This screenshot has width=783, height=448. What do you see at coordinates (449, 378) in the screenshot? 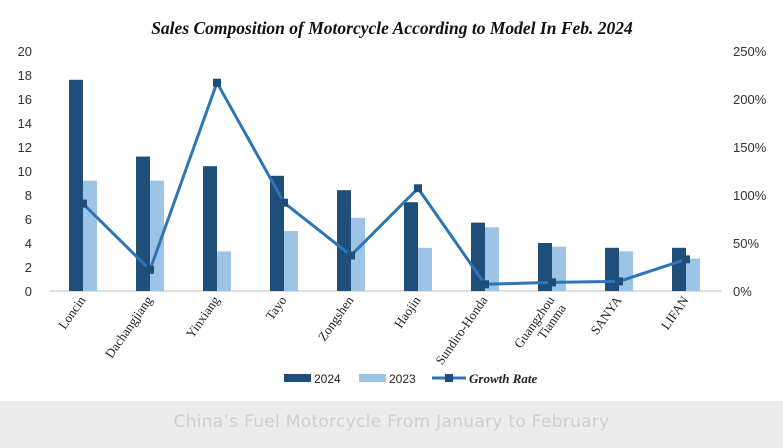
I see `legend-marker-growth` at bounding box center [449, 378].